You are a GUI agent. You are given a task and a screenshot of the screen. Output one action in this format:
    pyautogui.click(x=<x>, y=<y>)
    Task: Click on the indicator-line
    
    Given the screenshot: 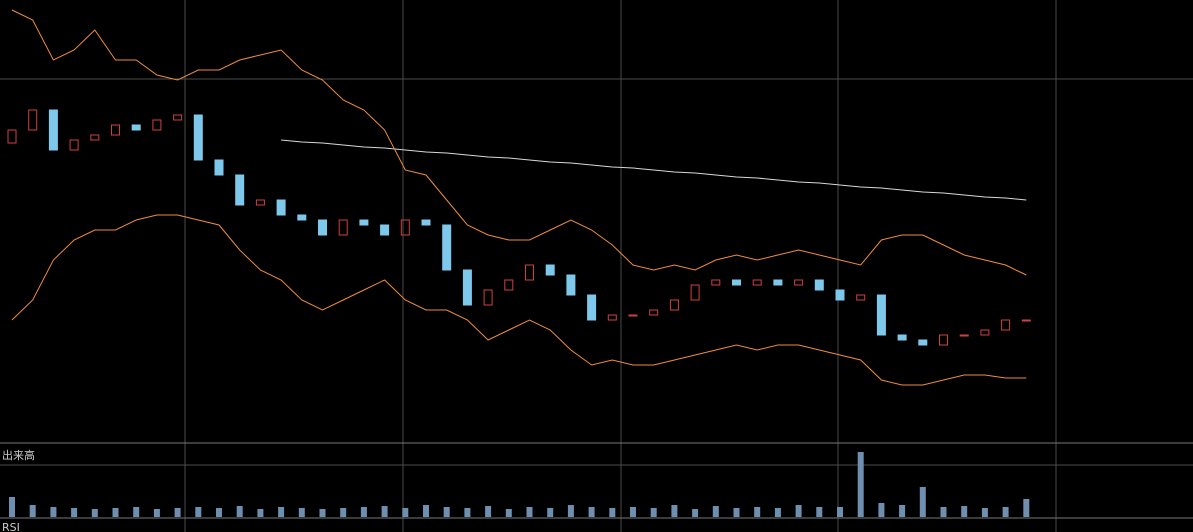 What is the action you would take?
    pyautogui.click(x=654, y=170)
    